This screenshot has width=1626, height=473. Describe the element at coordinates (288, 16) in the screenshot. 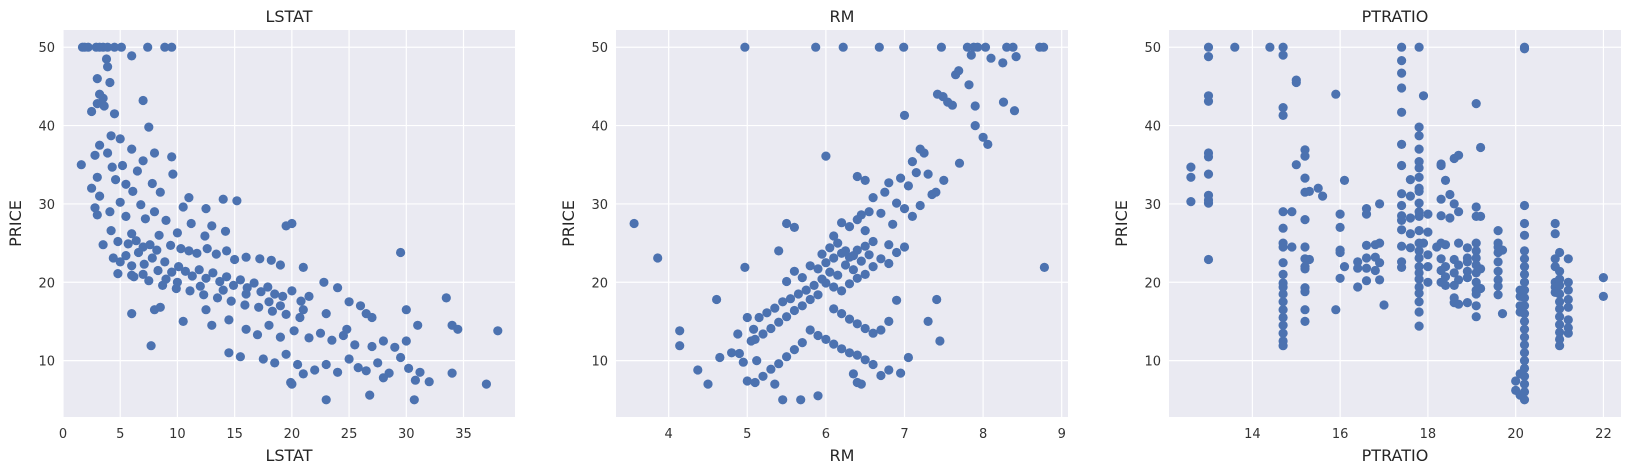

I see `chart-title-lstat: LSTAT` at that location.